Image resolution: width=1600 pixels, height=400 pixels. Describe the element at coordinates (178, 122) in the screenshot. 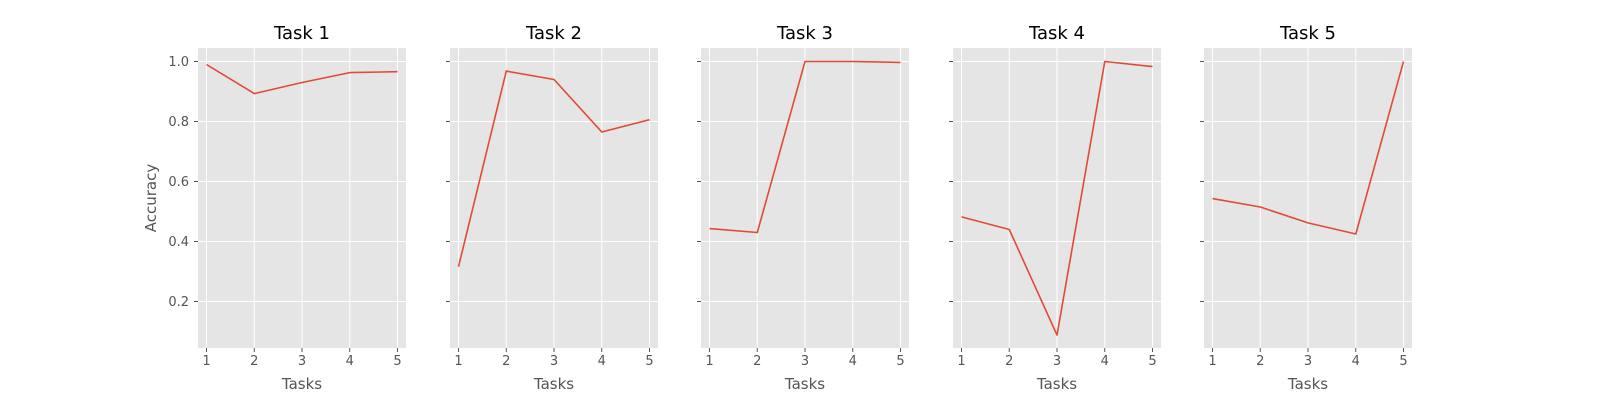

I see `y-tick-label: 0.8` at that location.